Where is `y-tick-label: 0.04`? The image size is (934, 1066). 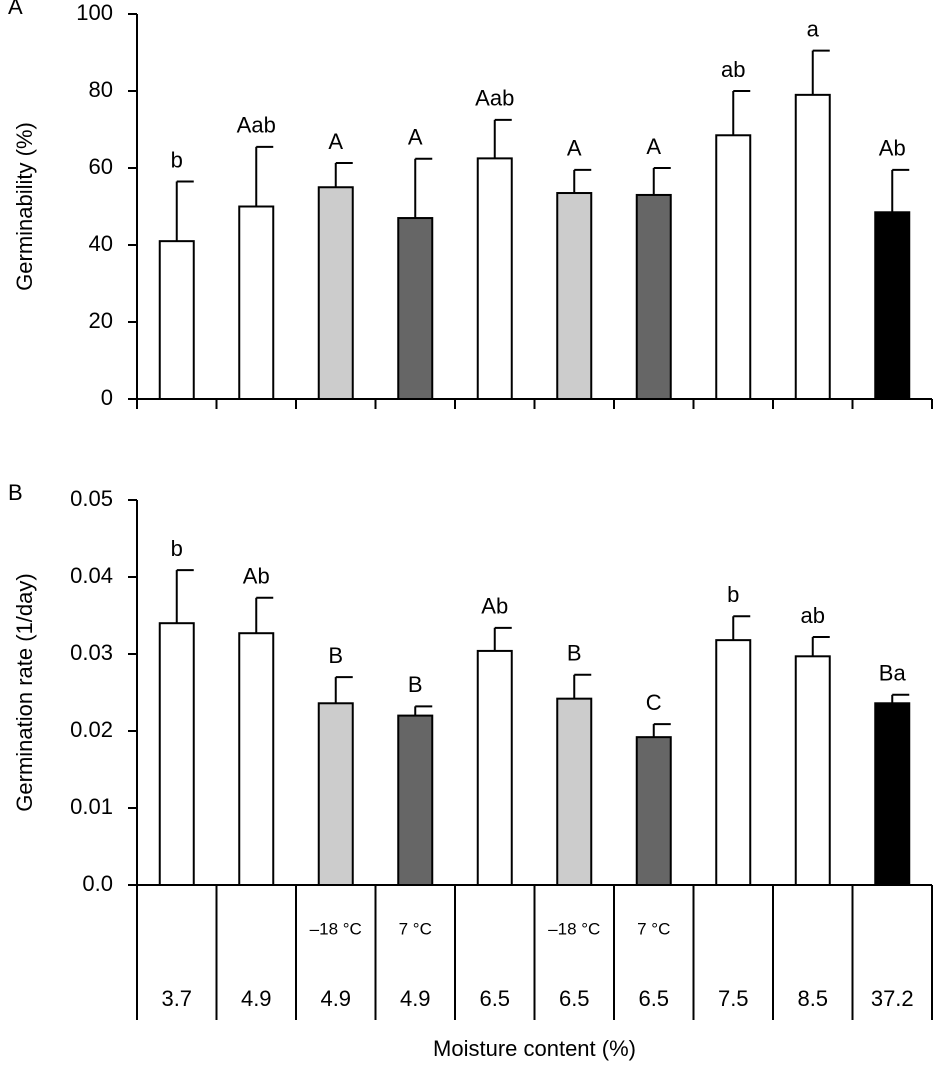
y-tick-label: 0.04 is located at coordinates (91, 575).